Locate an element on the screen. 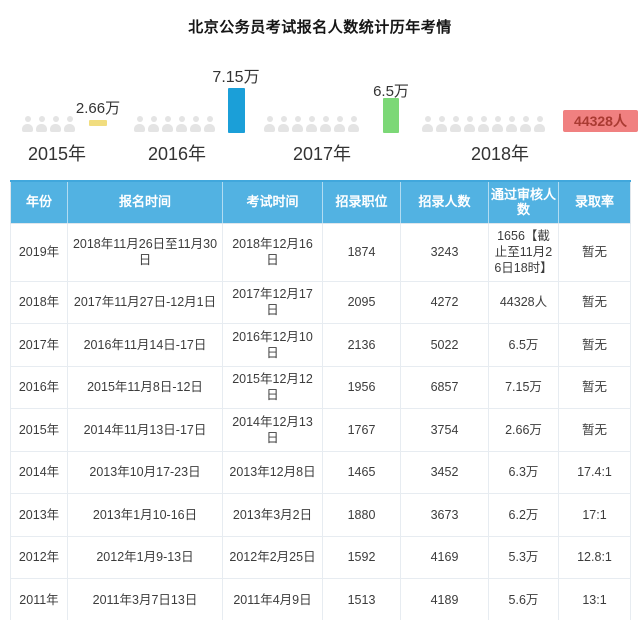  table-cell: 2012年 is located at coordinates (39, 557).